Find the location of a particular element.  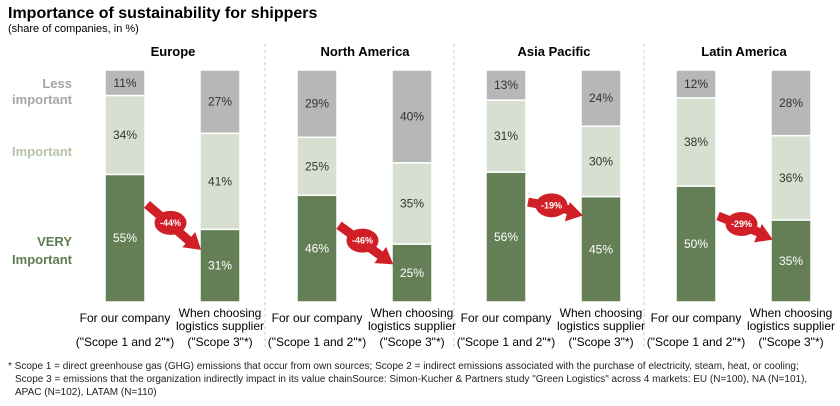

data-label: 27% is located at coordinates (220, 102).